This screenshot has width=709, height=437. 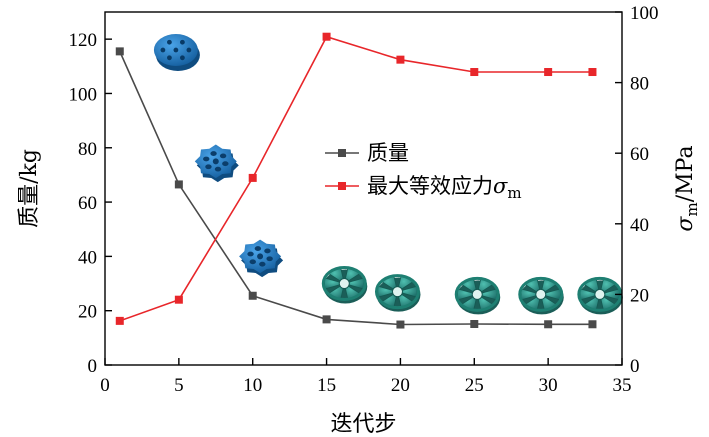 What do you see at coordinates (500, 186) in the screenshot?
I see `legend-label-symbol: σ` at bounding box center [500, 186].